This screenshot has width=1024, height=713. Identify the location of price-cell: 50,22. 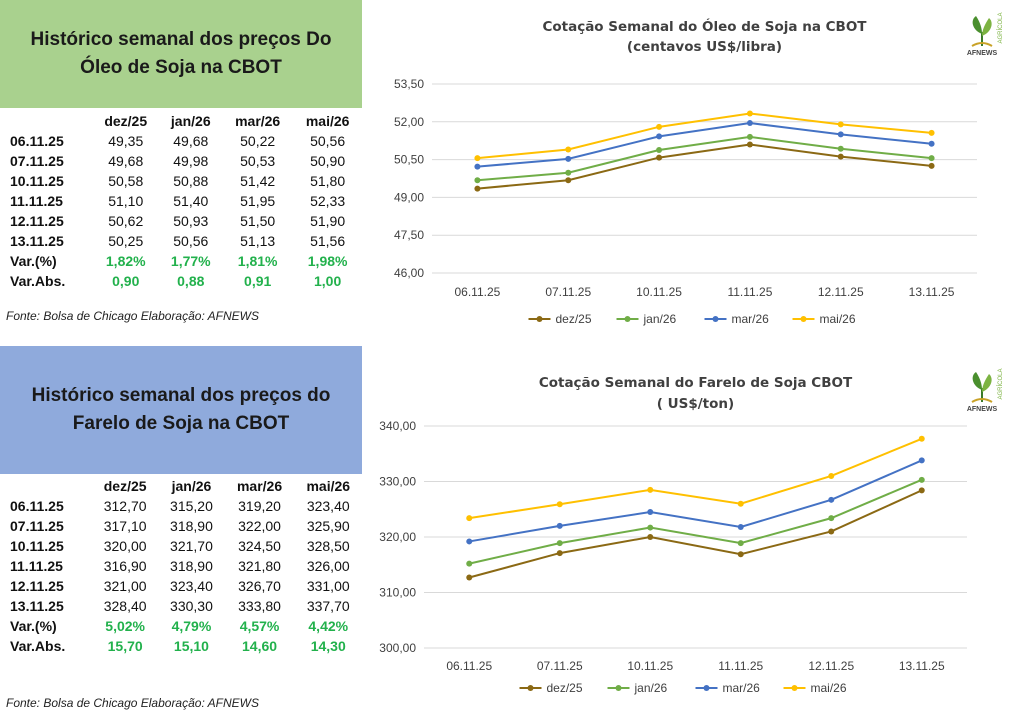
(258, 141).